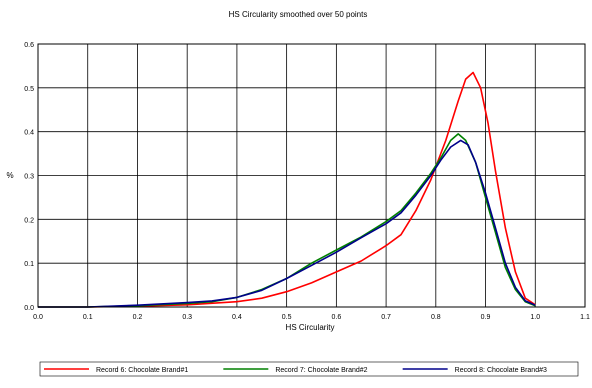 Image resolution: width=592 pixels, height=388 pixels. What do you see at coordinates (585, 317) in the screenshot?
I see `x-tick-label: 1.1` at bounding box center [585, 317].